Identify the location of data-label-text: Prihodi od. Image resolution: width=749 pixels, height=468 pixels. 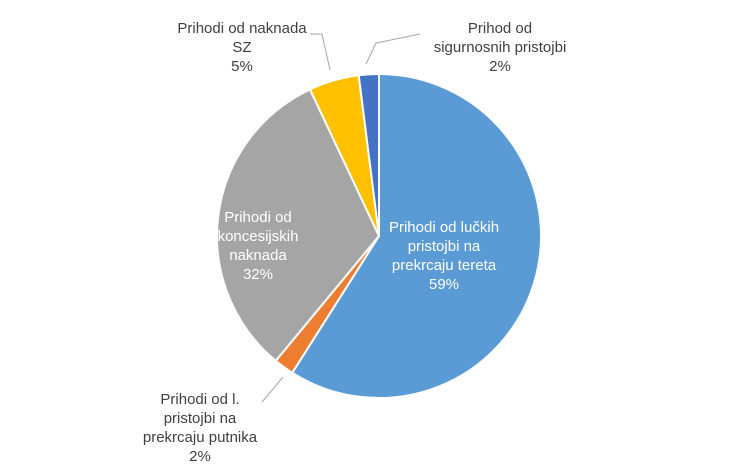
(258, 217).